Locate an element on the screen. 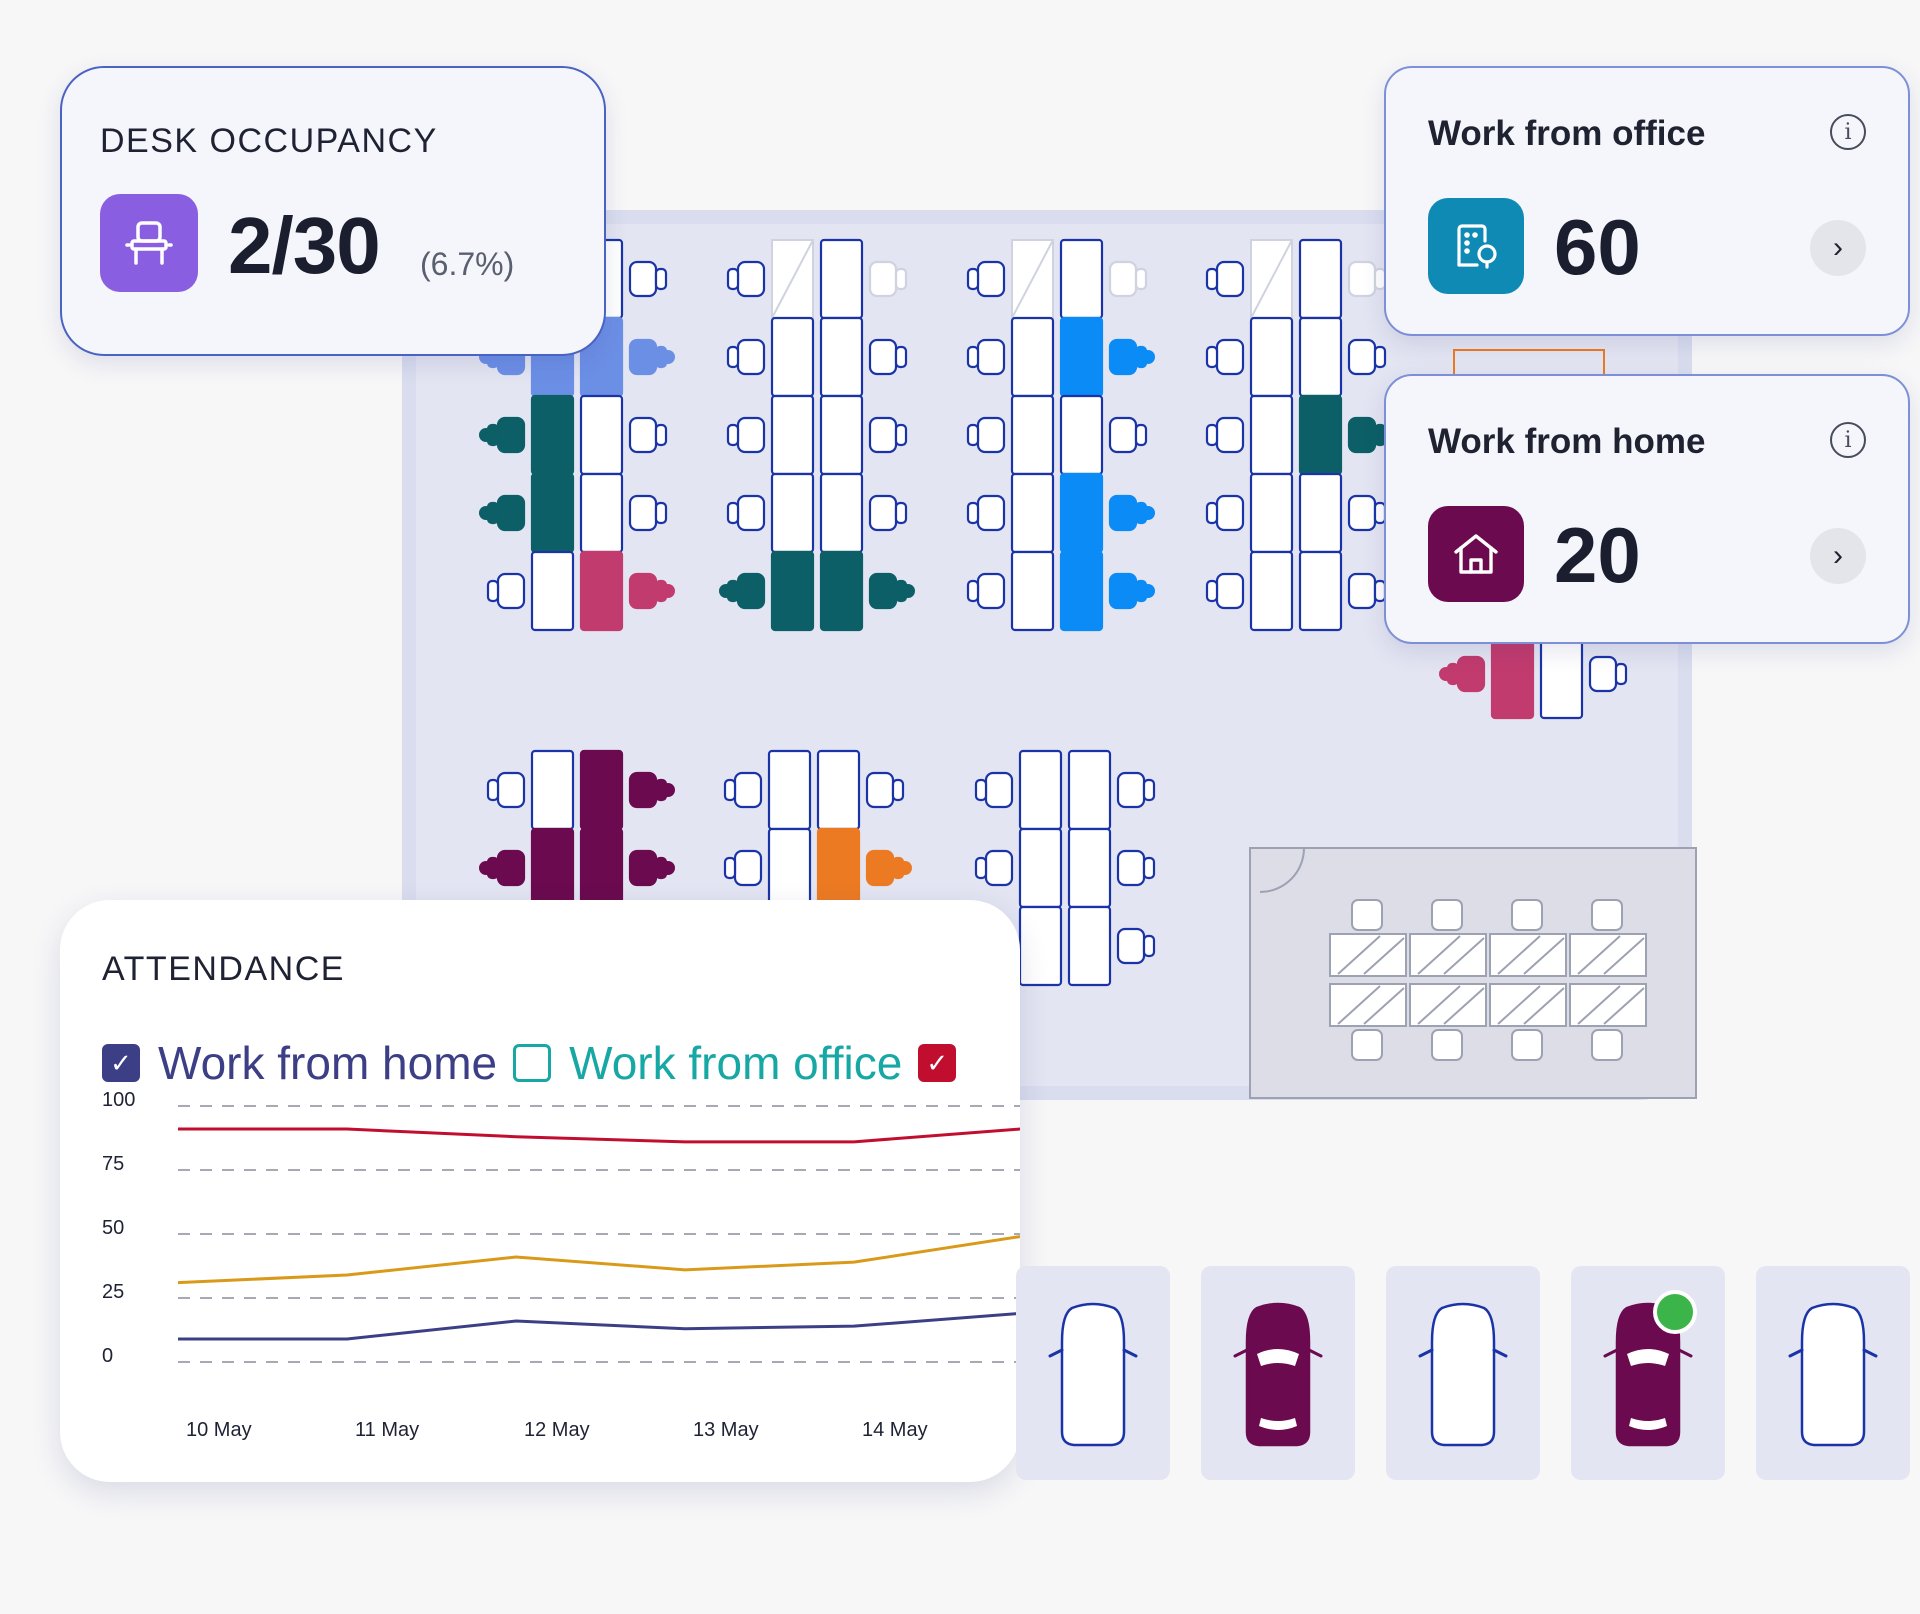 This screenshot has width=1920, height=1614. checkbox-unchecked-icon is located at coordinates (532, 1063).